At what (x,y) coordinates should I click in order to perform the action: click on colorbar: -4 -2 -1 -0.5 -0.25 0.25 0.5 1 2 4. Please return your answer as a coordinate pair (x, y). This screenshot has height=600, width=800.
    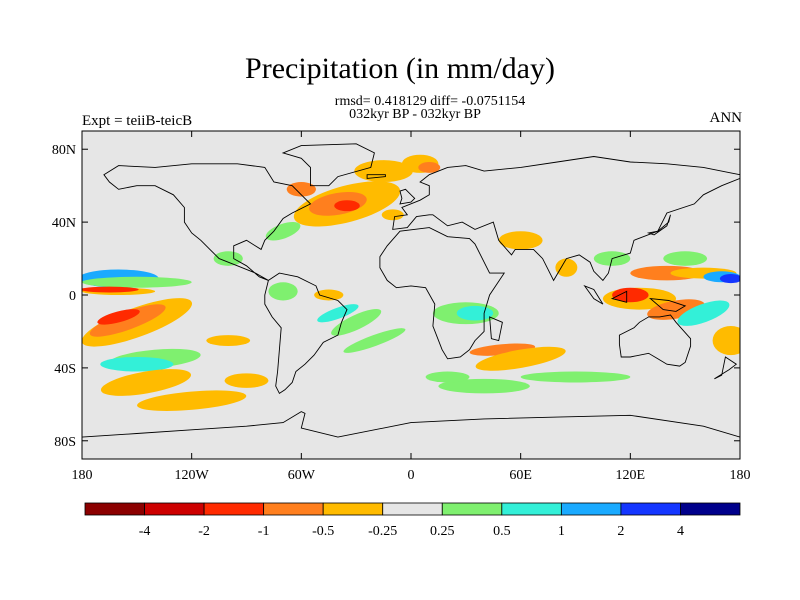
    Looking at the image, I should click on (412, 520).